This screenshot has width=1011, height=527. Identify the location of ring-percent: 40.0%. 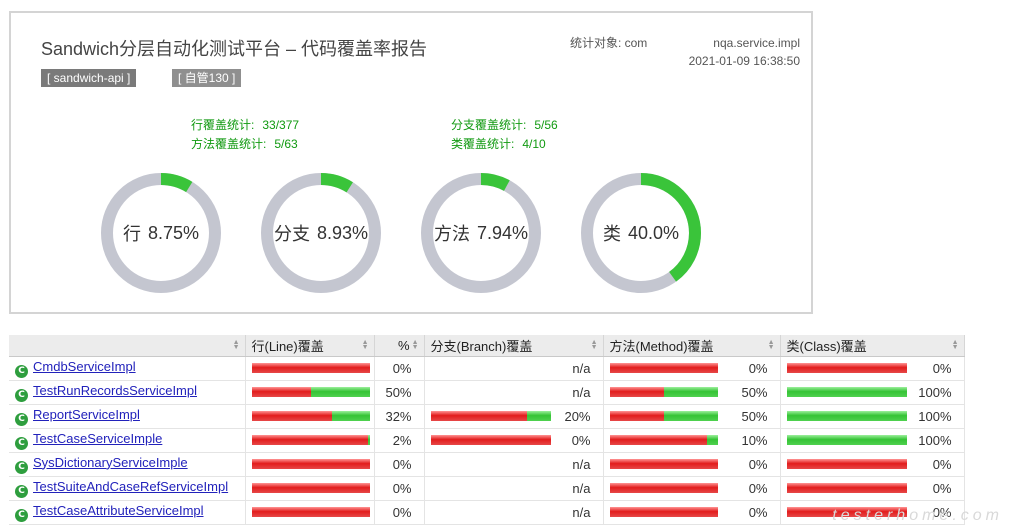
(653, 232).